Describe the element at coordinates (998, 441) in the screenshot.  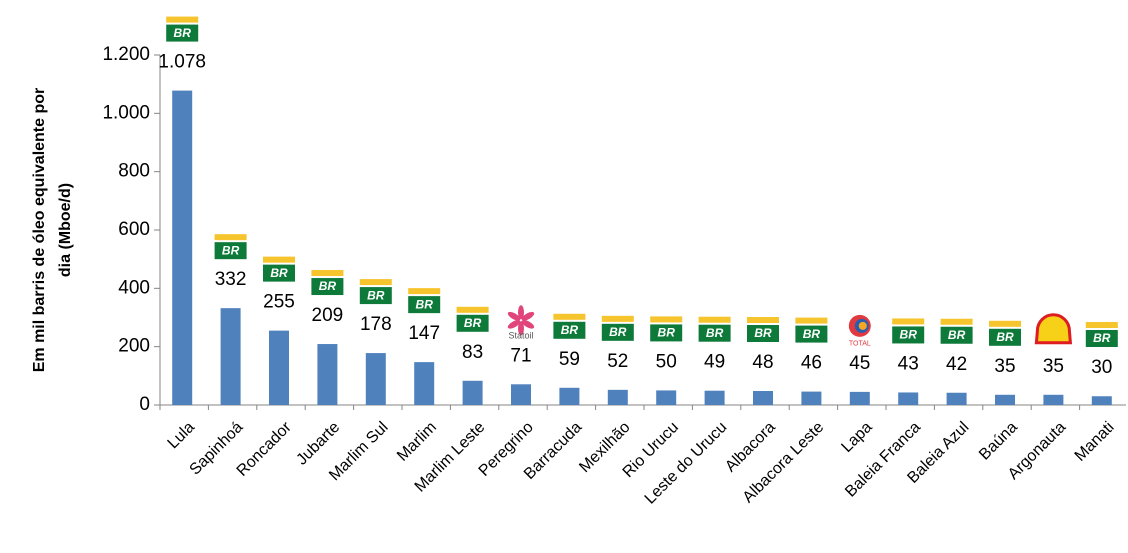
I see `x-tick-label: Baúna` at that location.